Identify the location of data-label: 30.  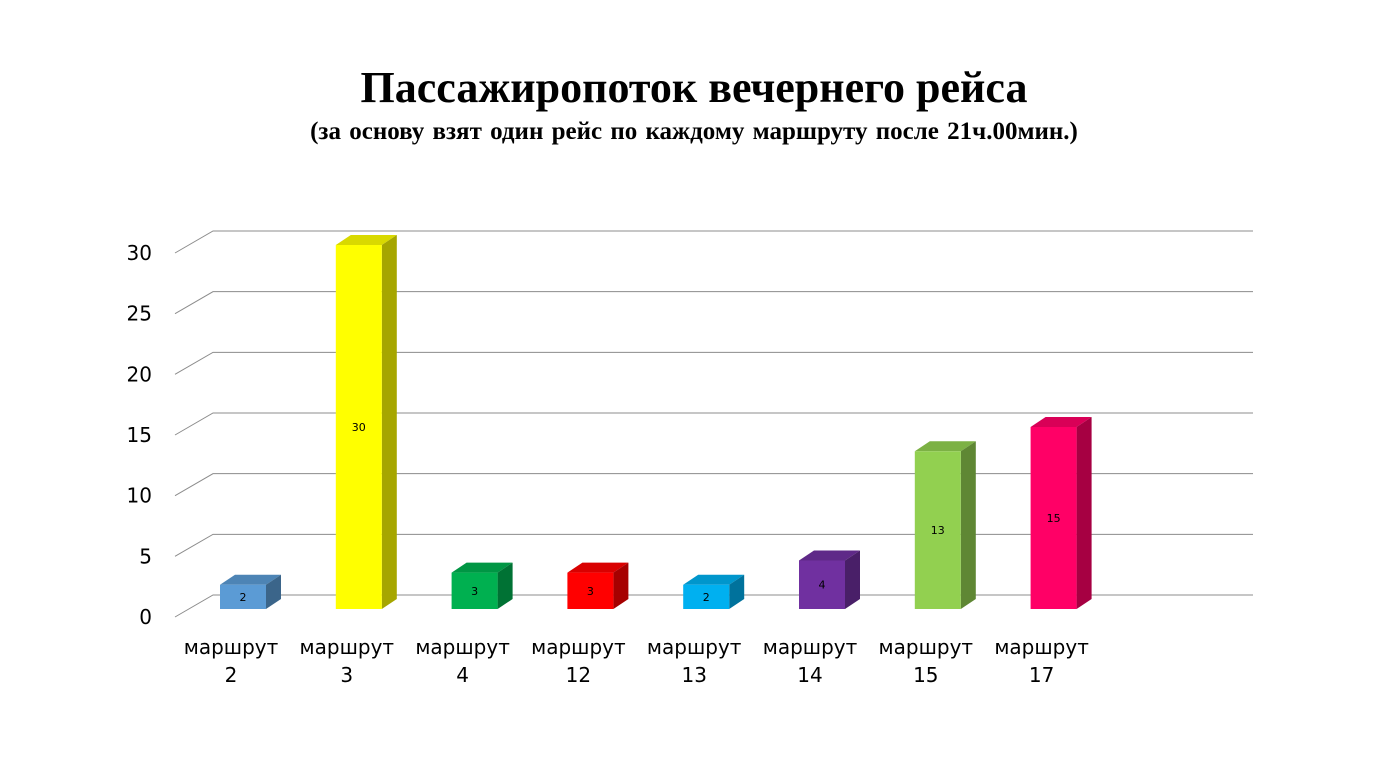
(359, 427).